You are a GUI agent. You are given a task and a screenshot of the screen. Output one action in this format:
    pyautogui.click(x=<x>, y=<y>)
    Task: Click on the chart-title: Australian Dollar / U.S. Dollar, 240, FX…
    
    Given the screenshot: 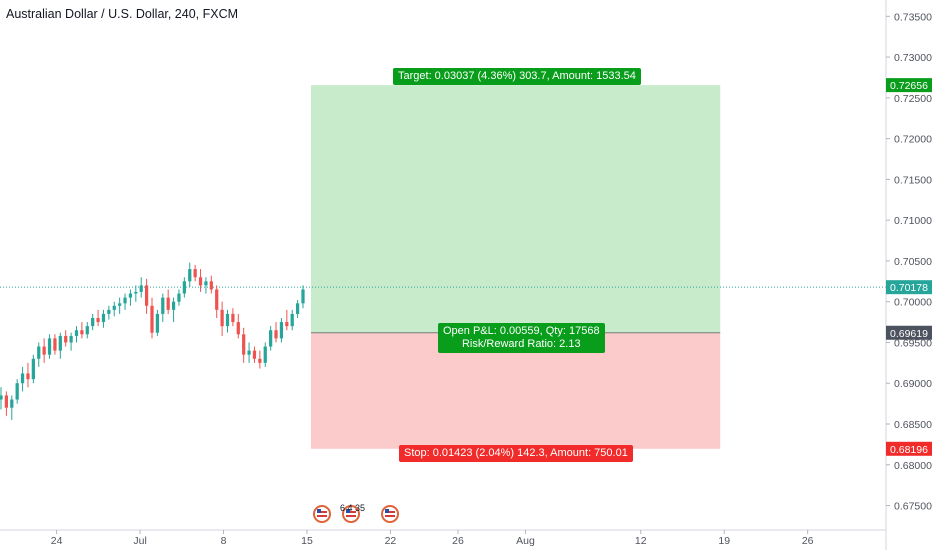 What is the action you would take?
    pyautogui.click(x=122, y=14)
    